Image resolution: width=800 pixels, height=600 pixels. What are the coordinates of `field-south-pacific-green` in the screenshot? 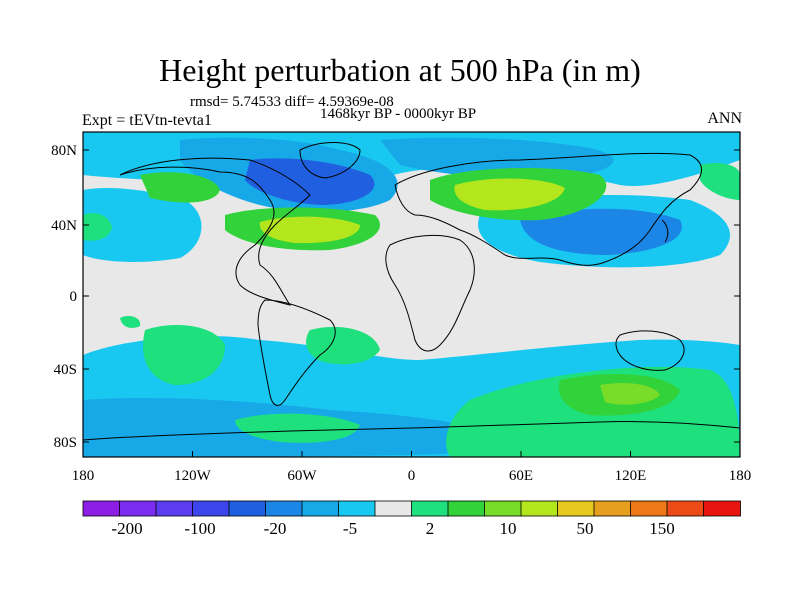 It's located at (184, 355).